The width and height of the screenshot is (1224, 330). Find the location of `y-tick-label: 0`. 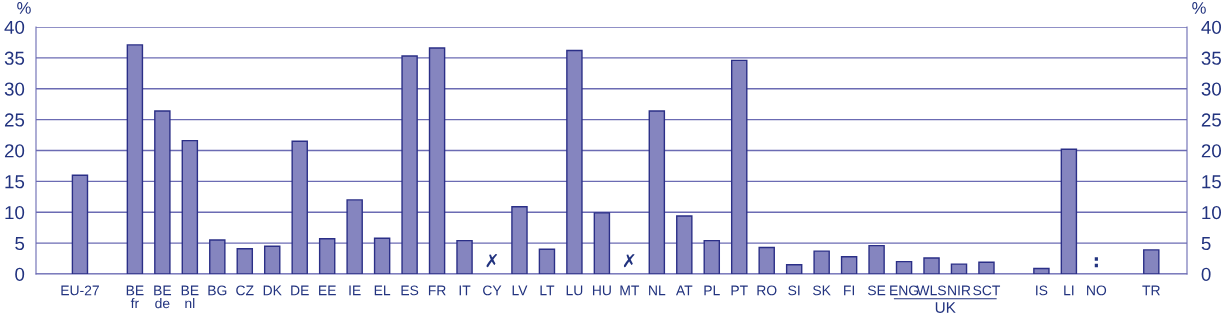

y-tick-label: 0 is located at coordinates (20, 274).